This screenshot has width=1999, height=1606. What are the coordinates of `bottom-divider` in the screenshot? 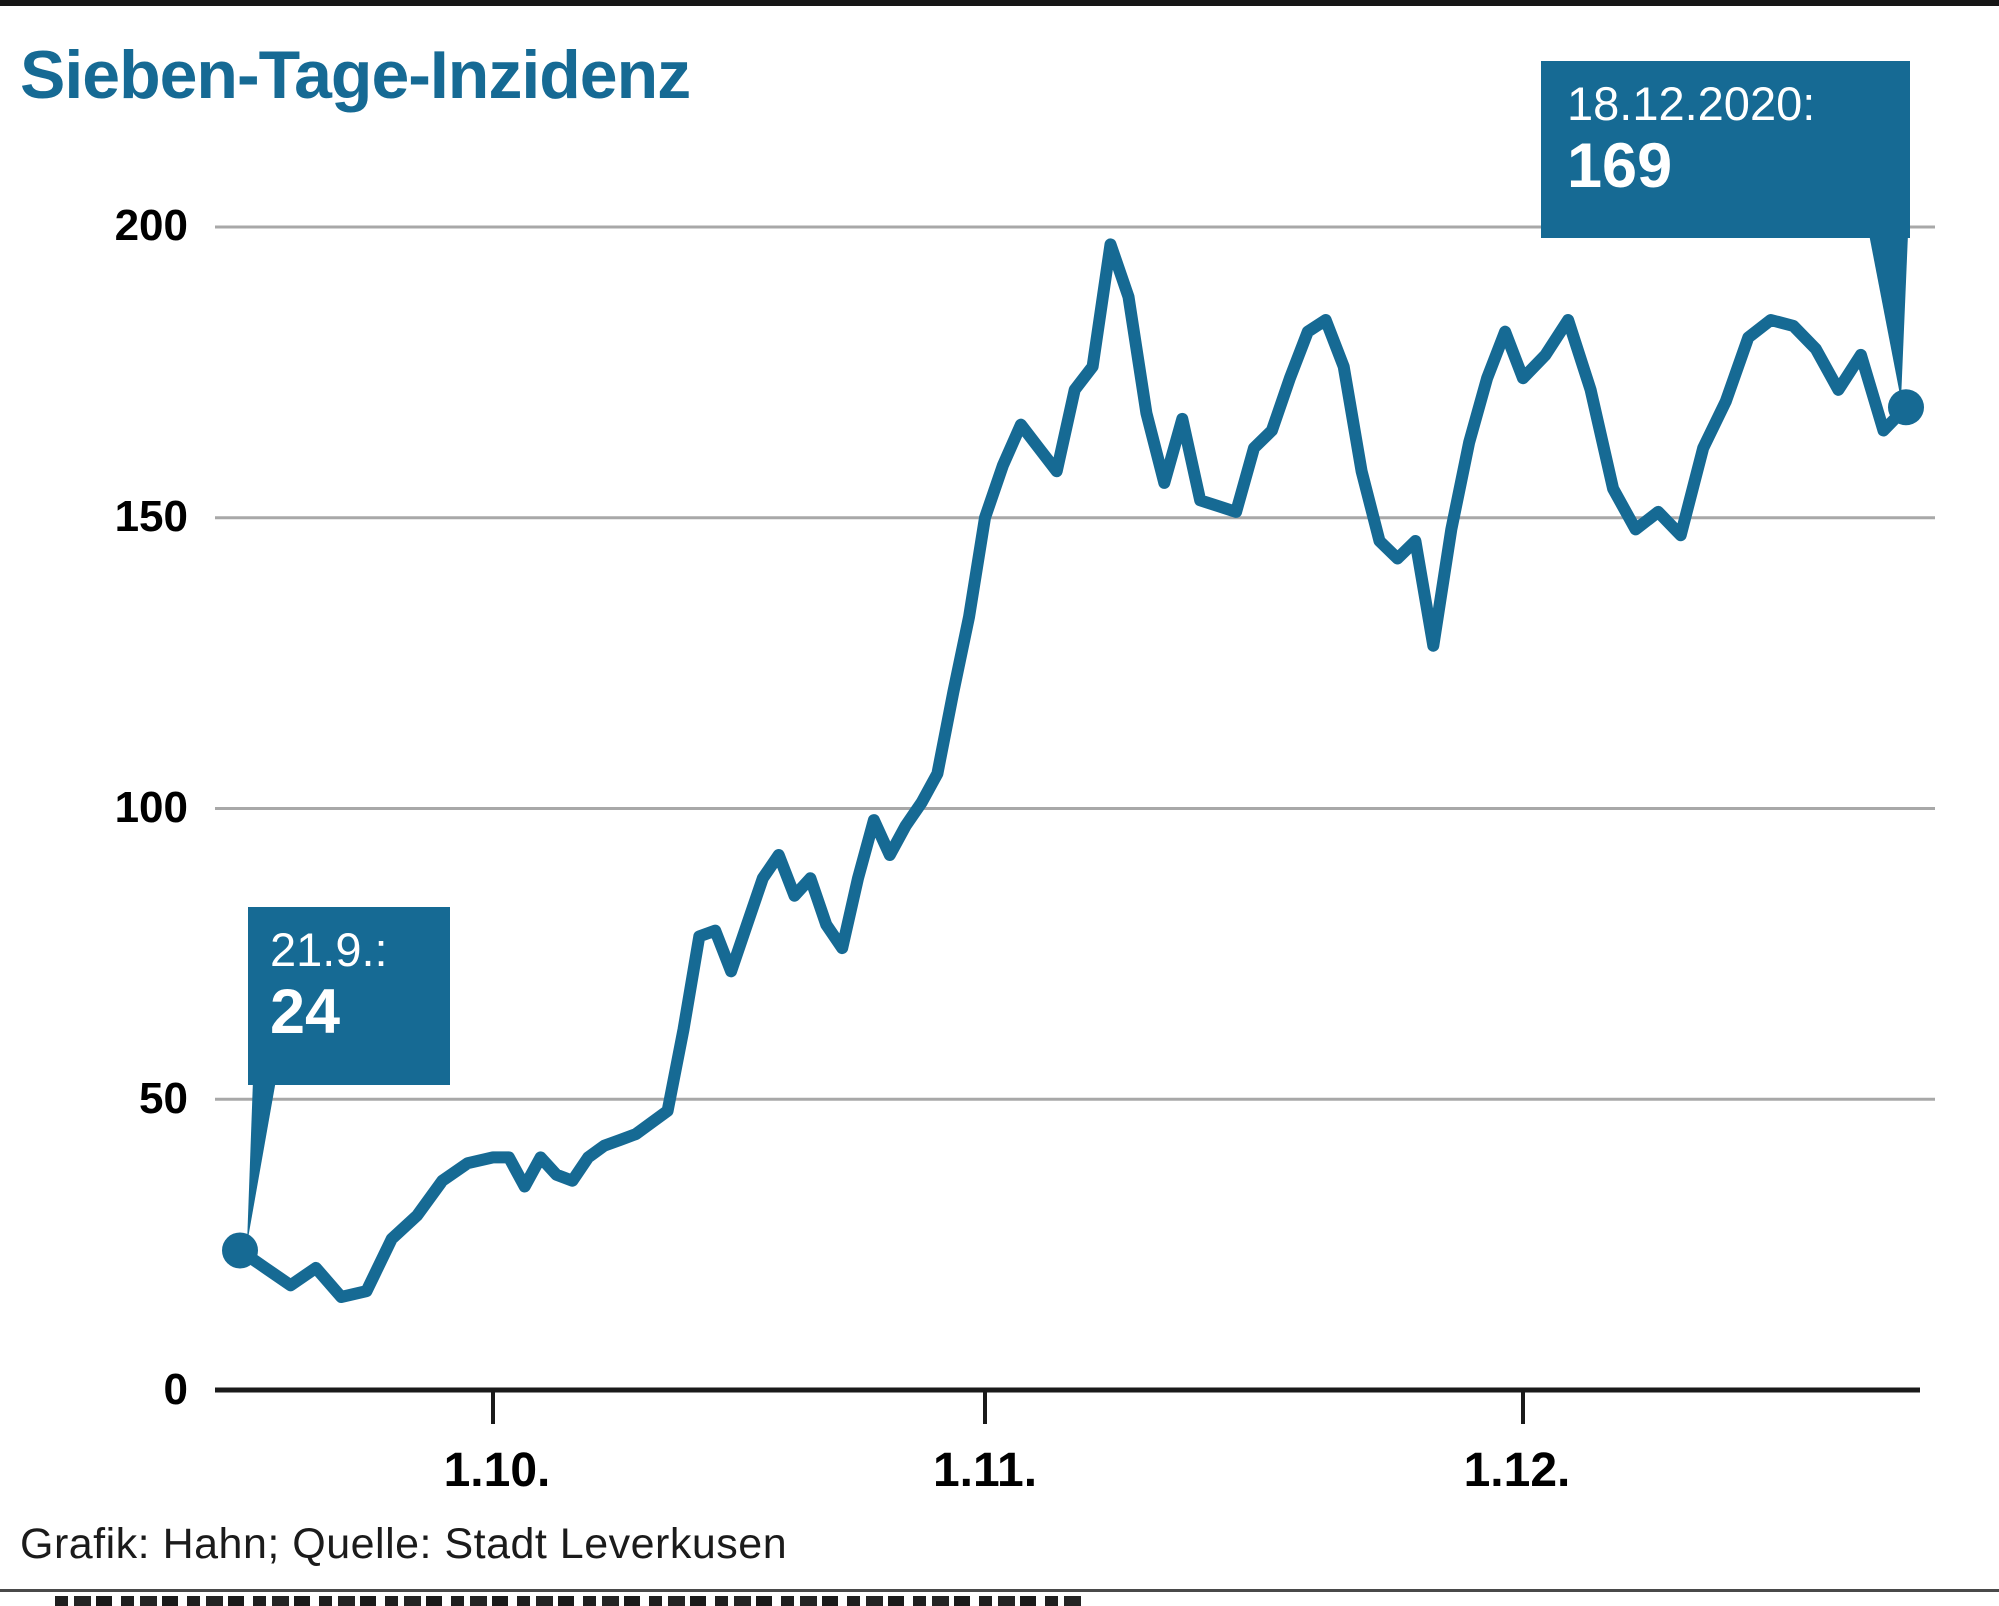 It's located at (999, 1590).